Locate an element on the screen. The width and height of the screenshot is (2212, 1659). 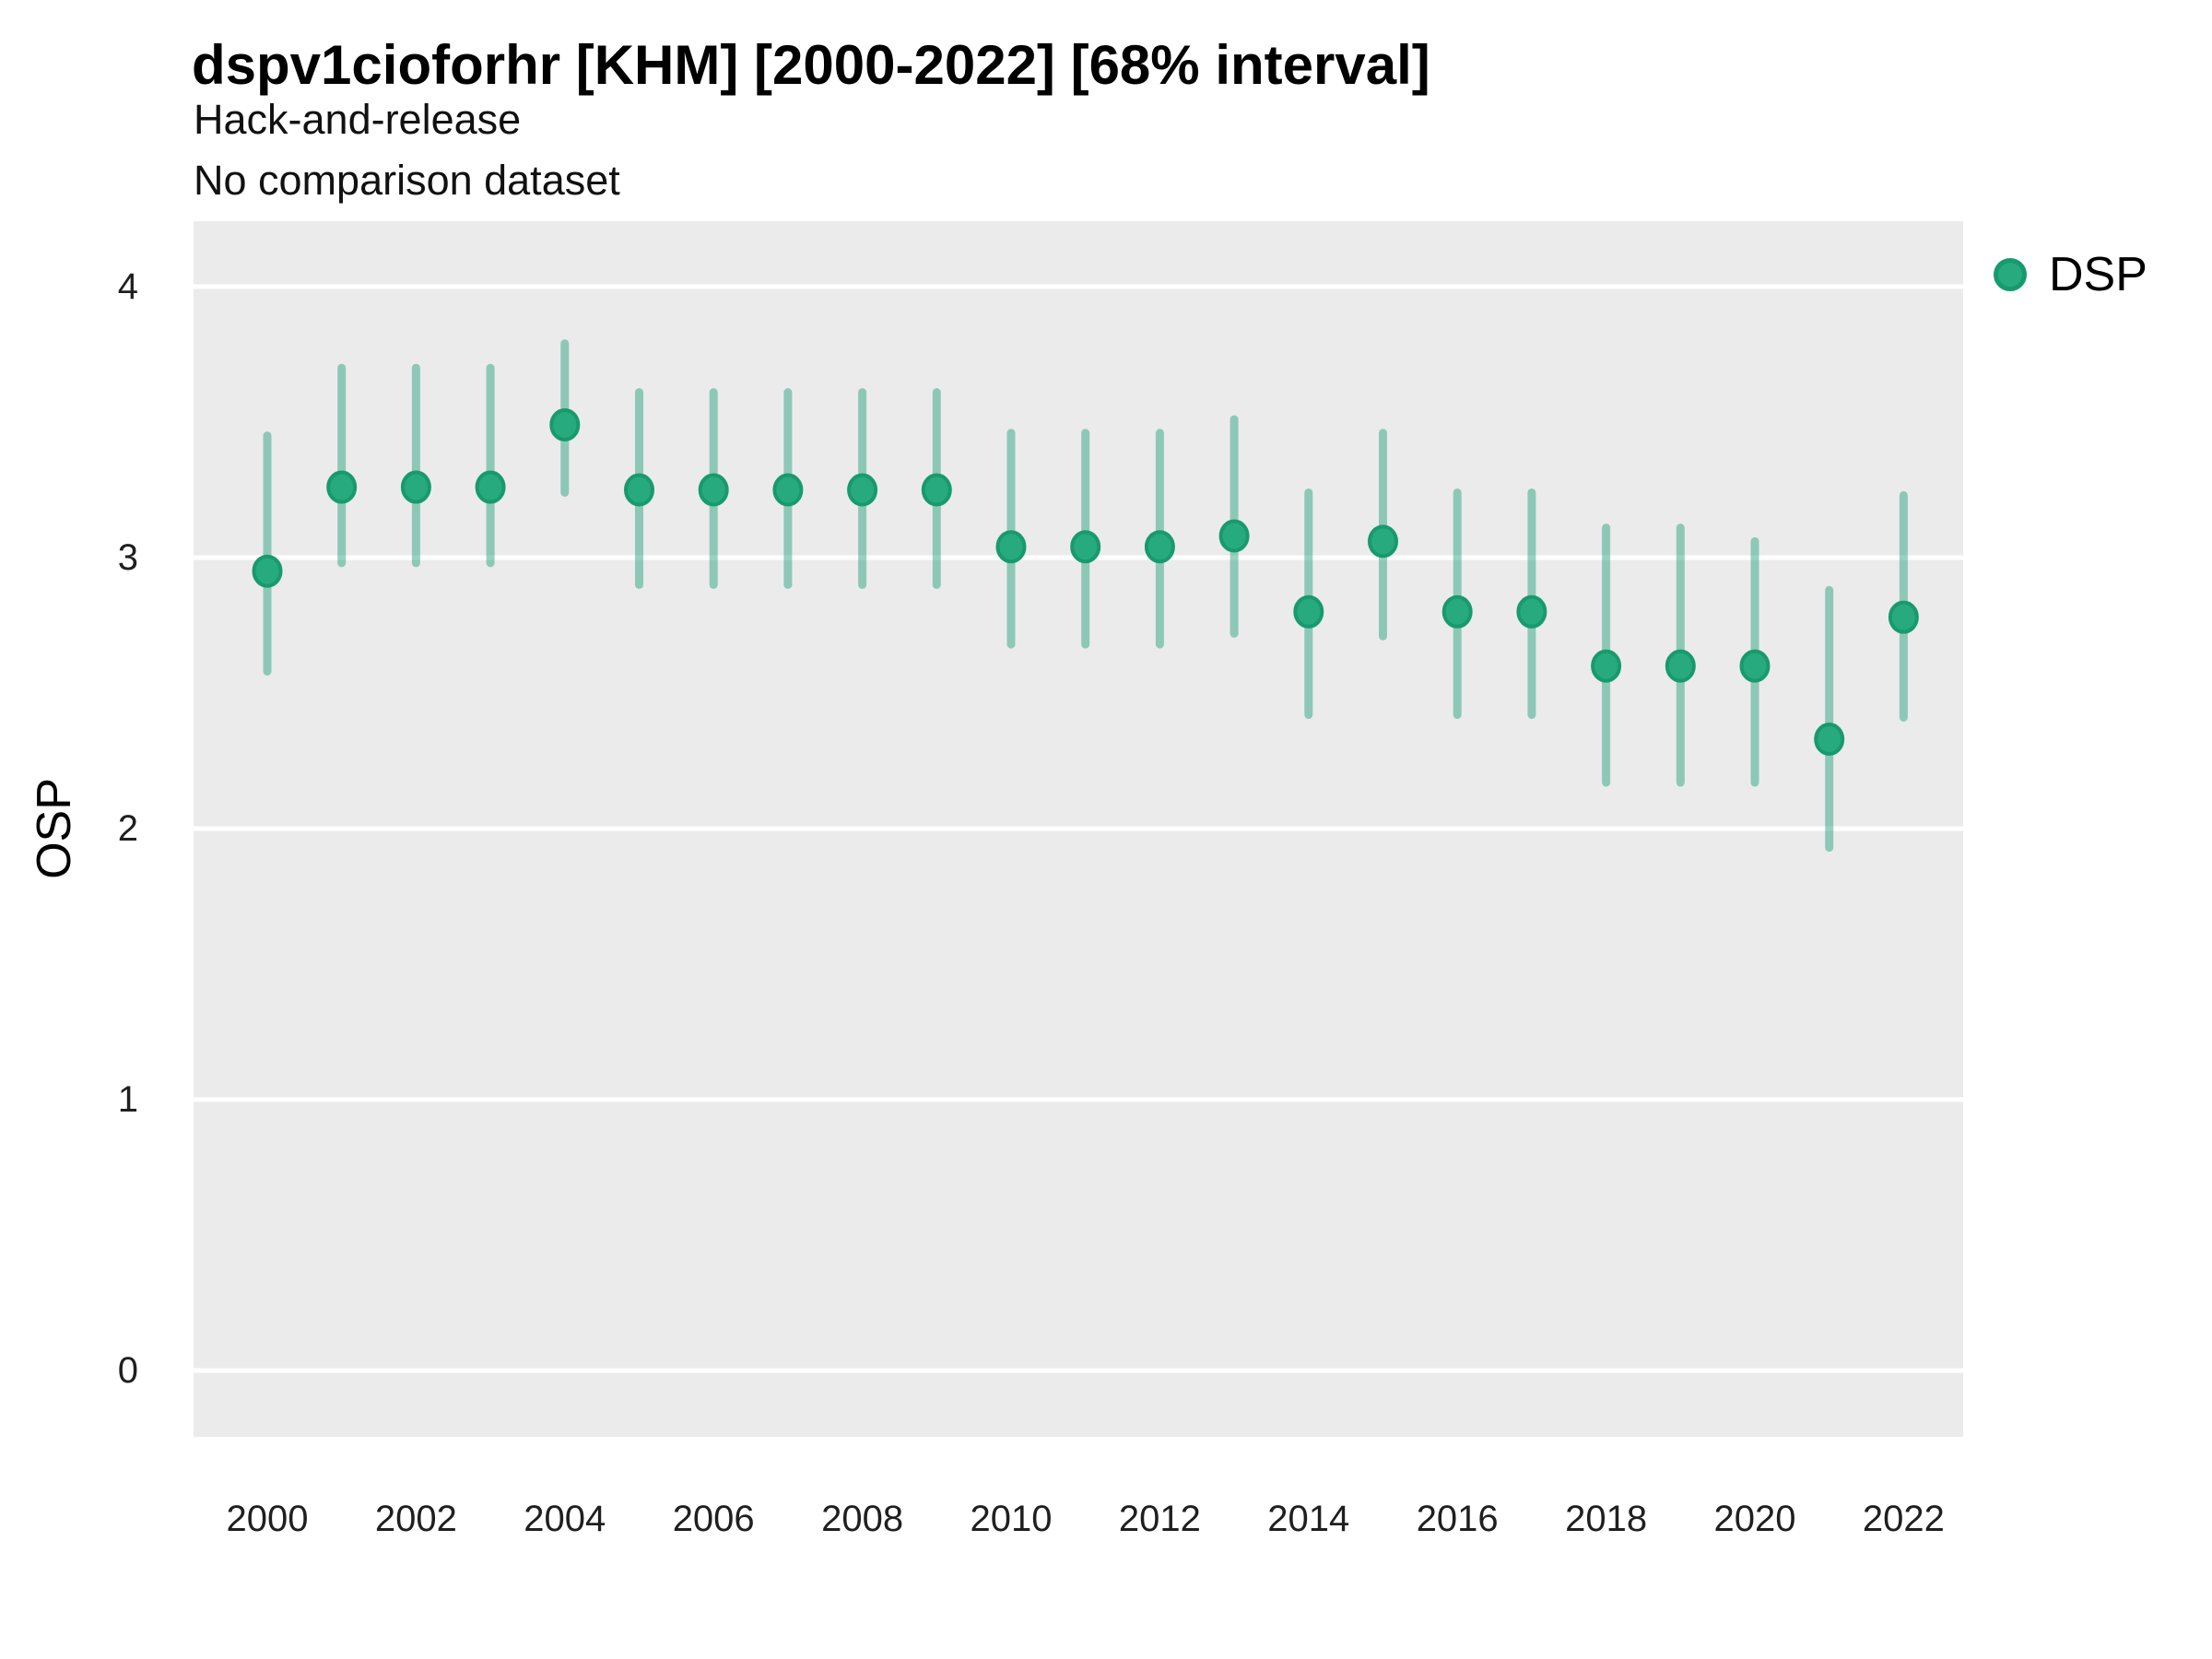
data-point-2001 is located at coordinates (342, 487).